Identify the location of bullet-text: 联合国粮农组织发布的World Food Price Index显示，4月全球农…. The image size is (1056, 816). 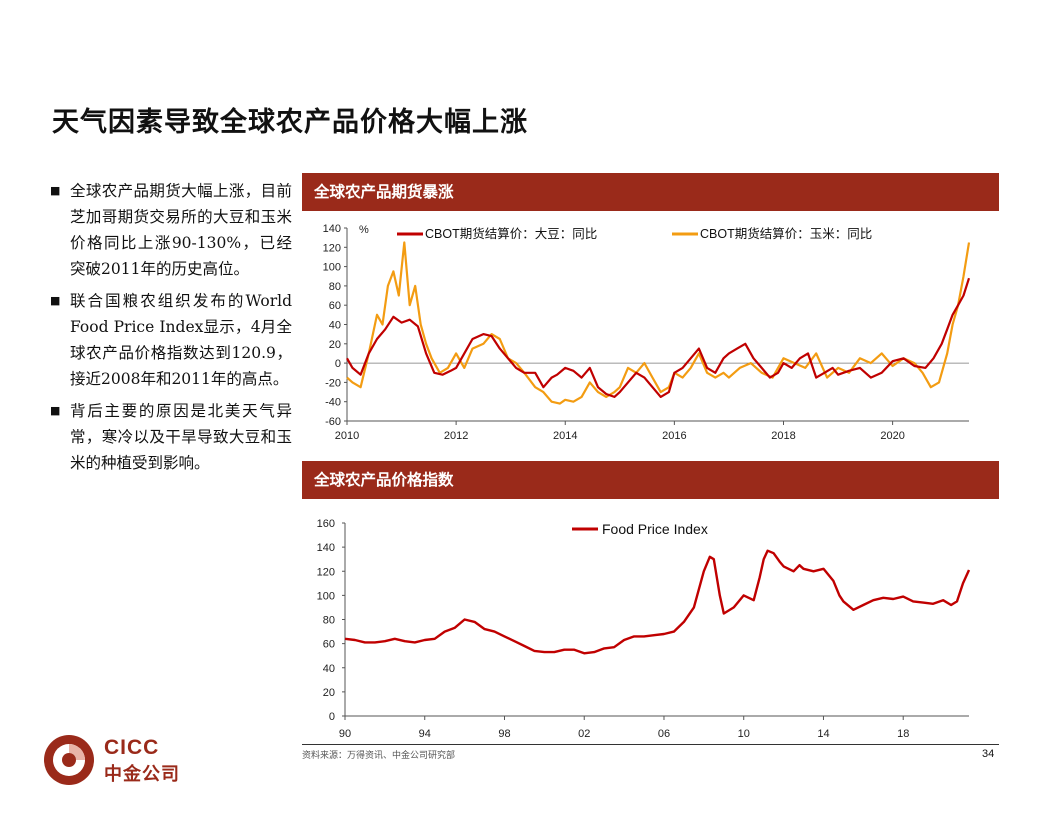
(181, 340).